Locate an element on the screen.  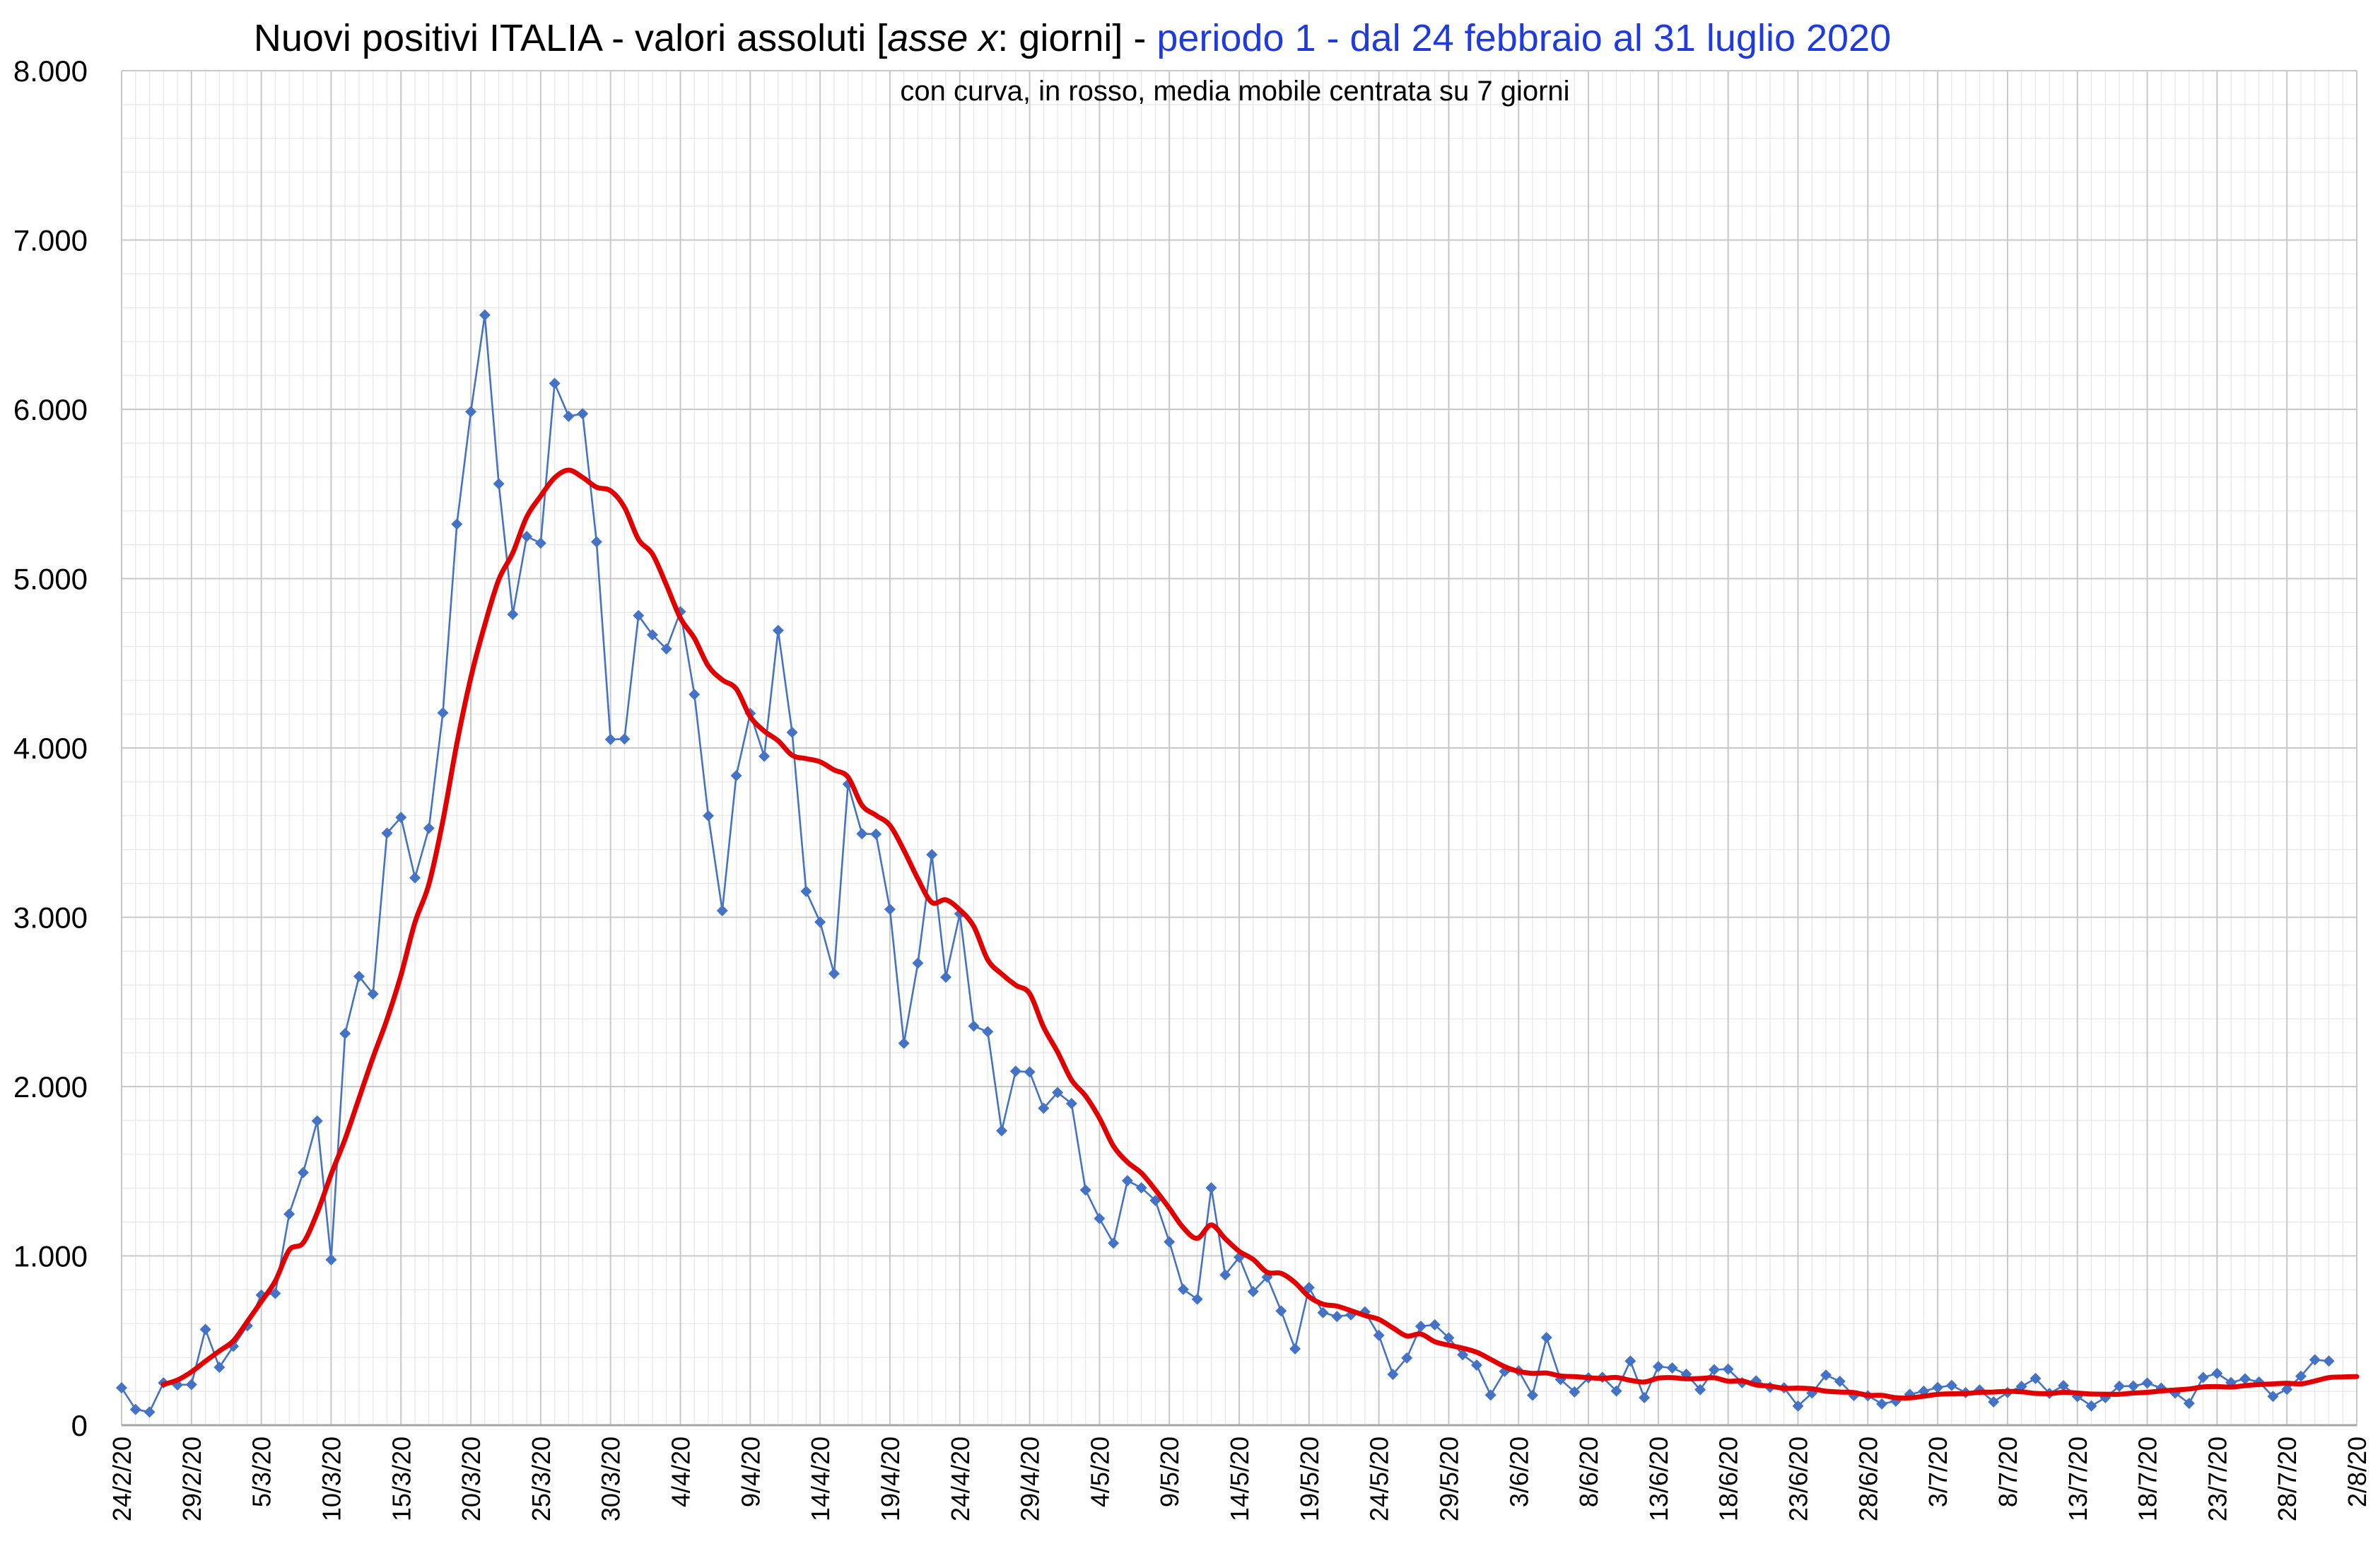
x-tick-label: 29/5/20 is located at coordinates (1448, 1479).